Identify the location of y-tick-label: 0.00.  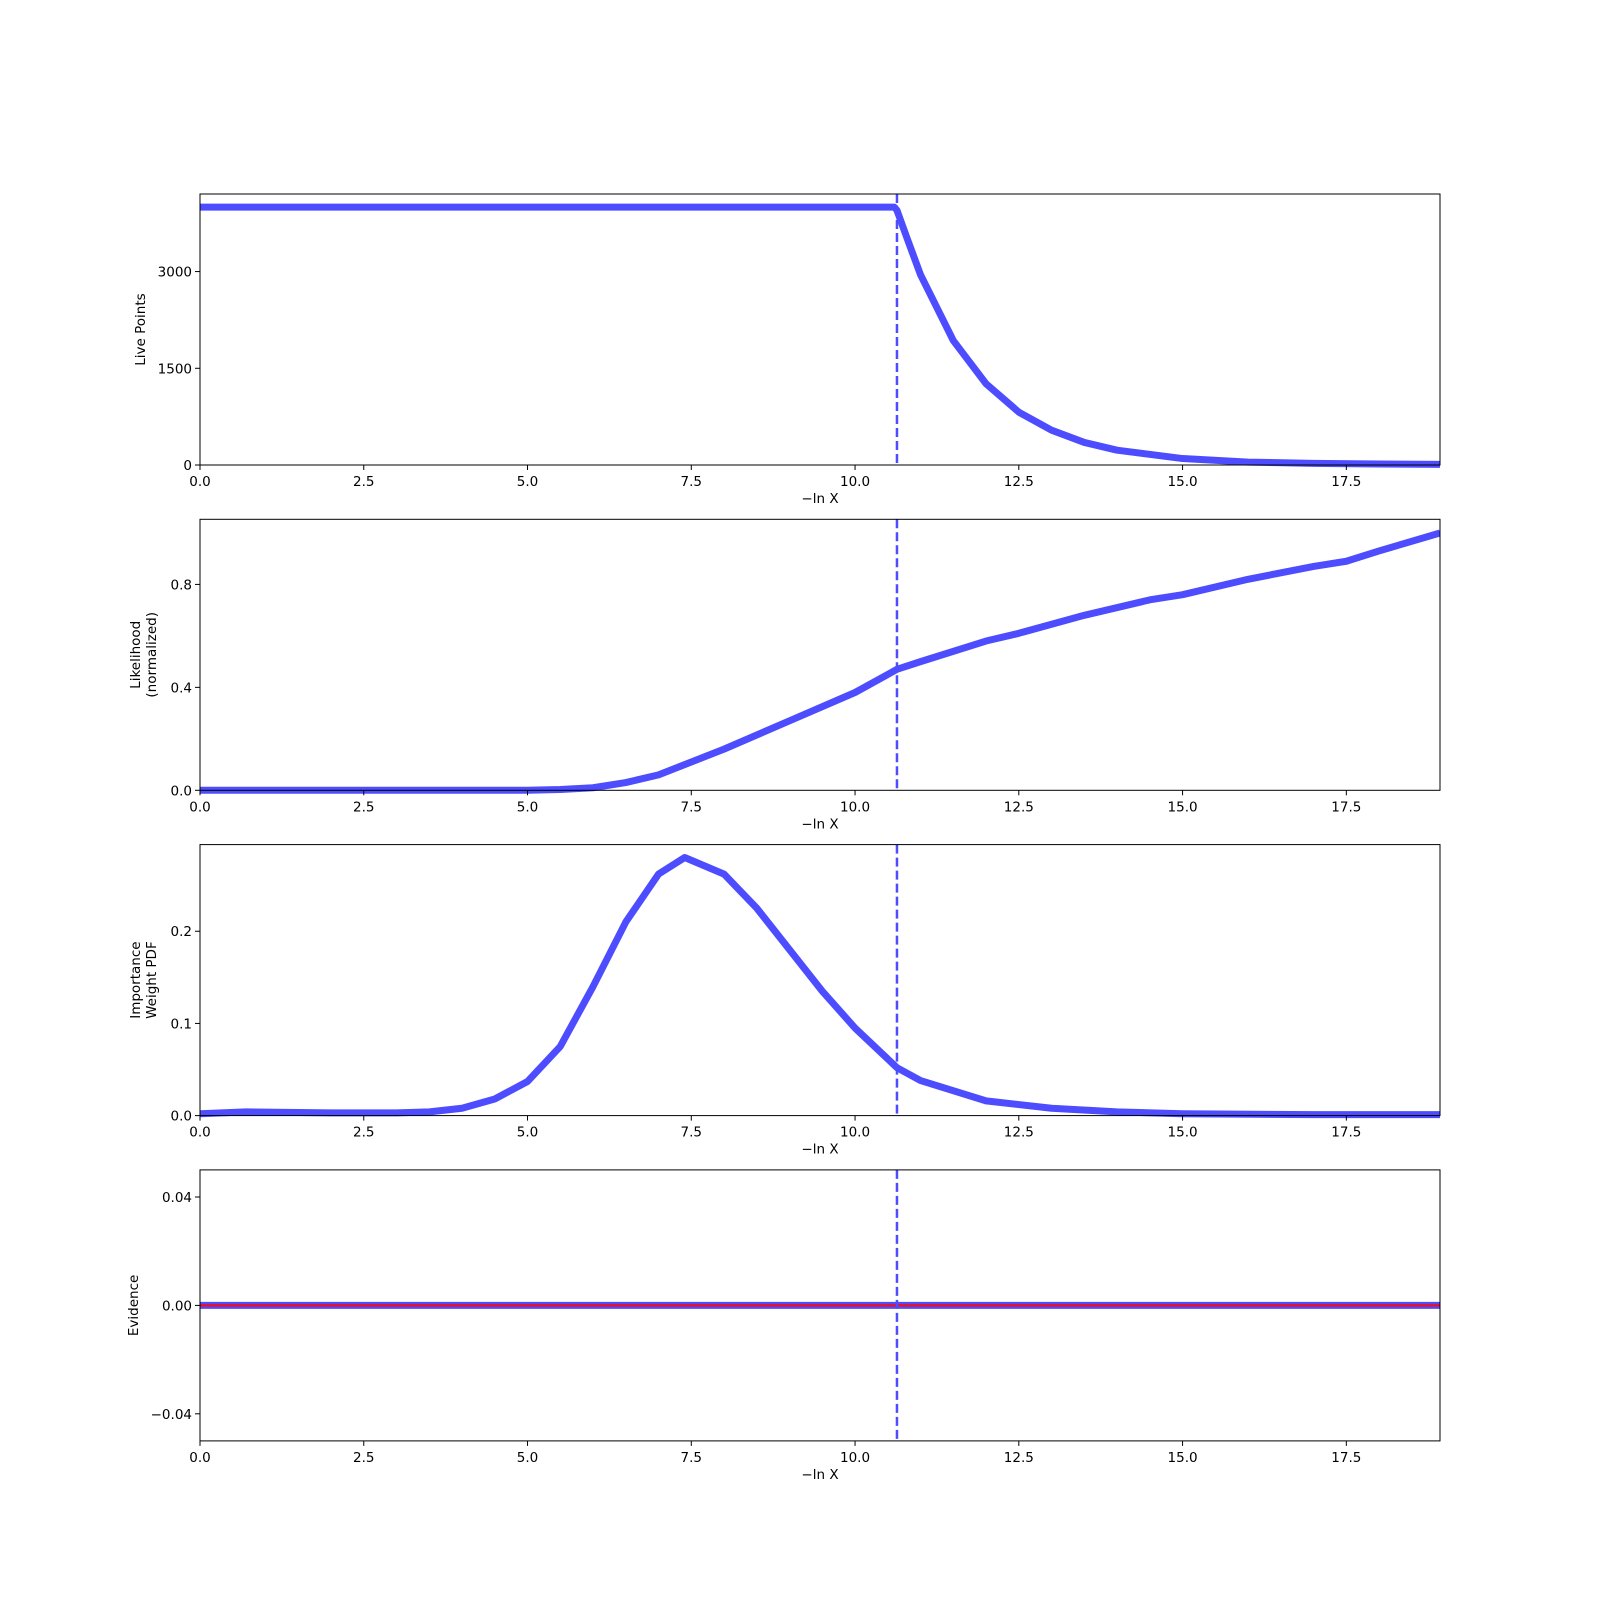
(177, 1306).